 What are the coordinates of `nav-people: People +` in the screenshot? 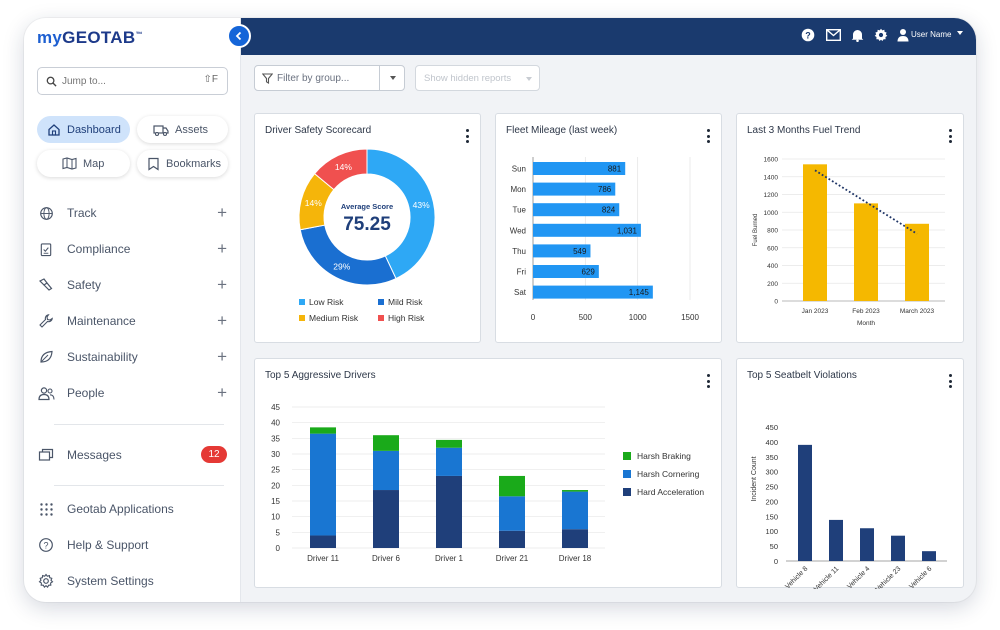 It's located at (133, 393).